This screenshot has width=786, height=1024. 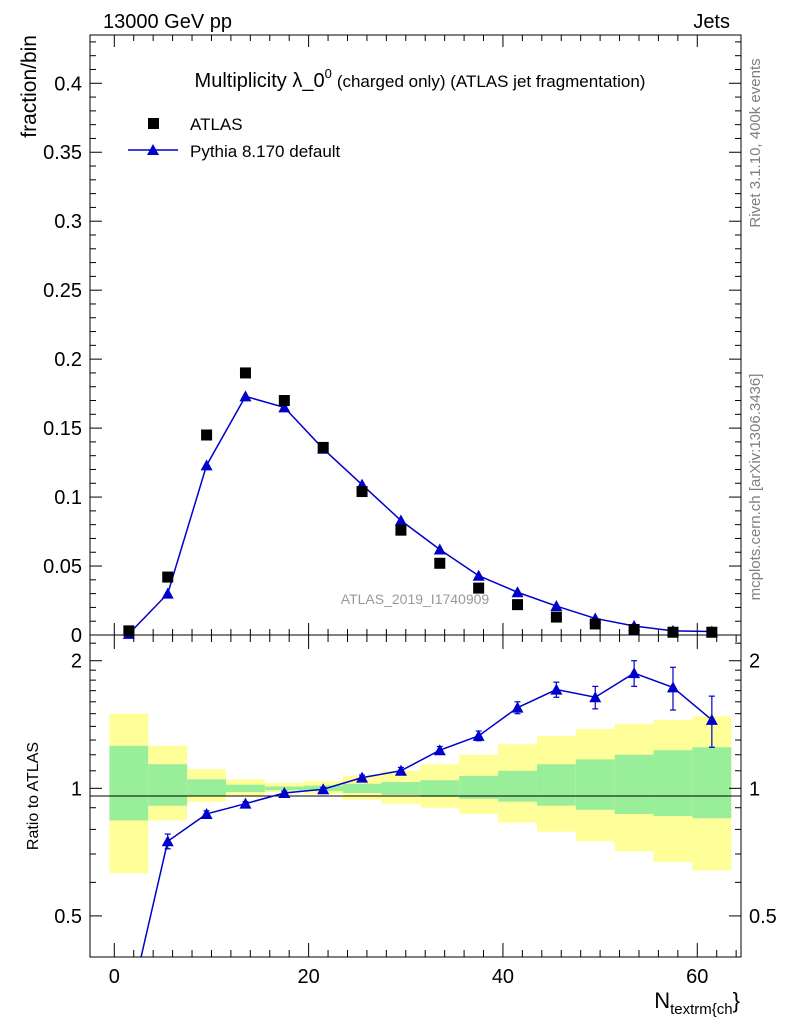 What do you see at coordinates (68, 84) in the screenshot?
I see `main-y-tick-label: 0.4` at bounding box center [68, 84].